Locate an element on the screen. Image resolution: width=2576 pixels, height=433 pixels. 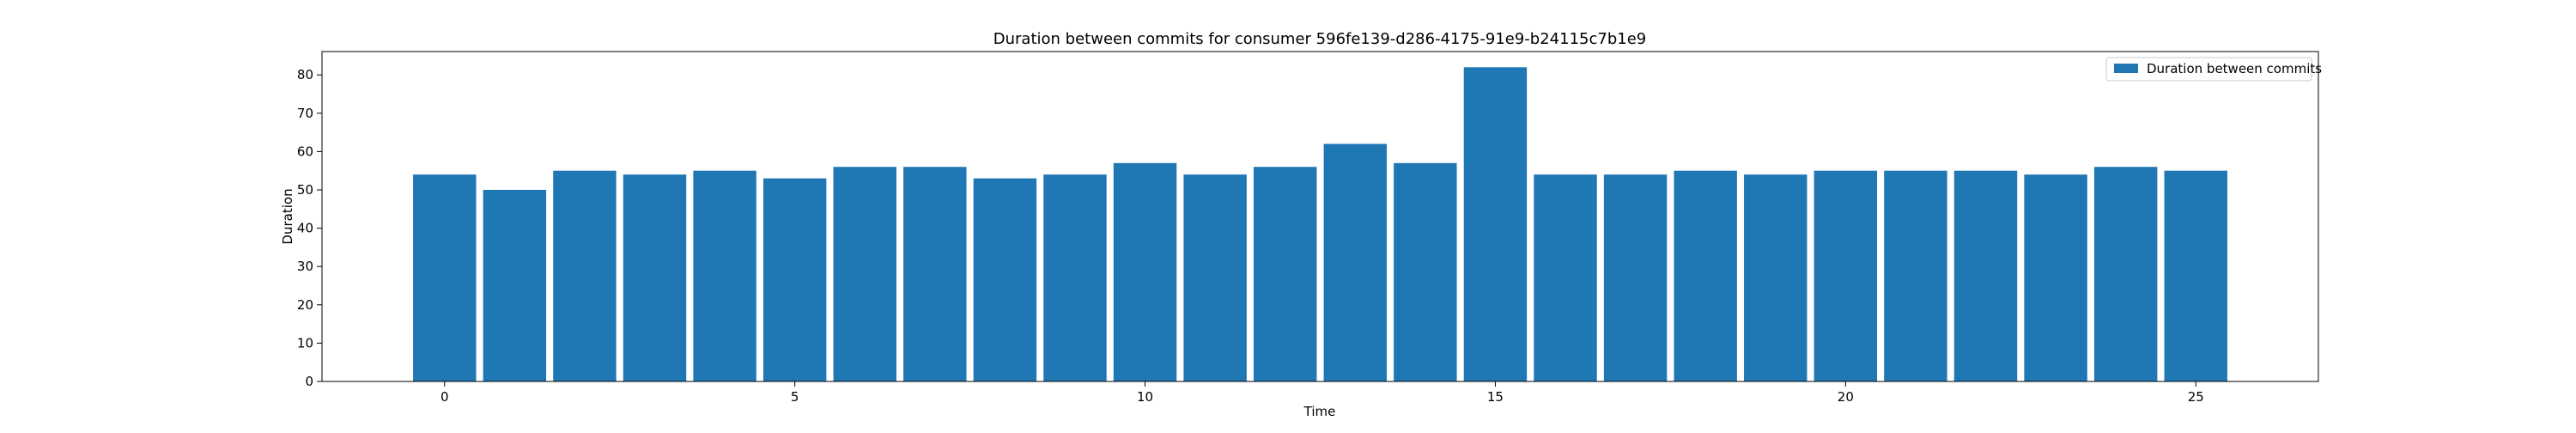
y-axis: 0 10 20 30 40 50 60 70 80 is located at coordinates (310, 228).